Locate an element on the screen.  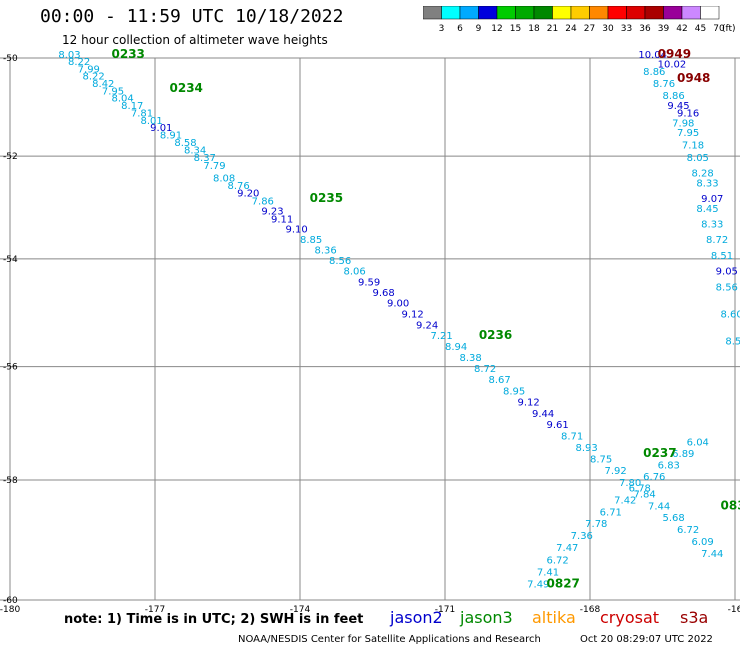
wave-height-value: 8.04 is located at coordinates (123, 99).